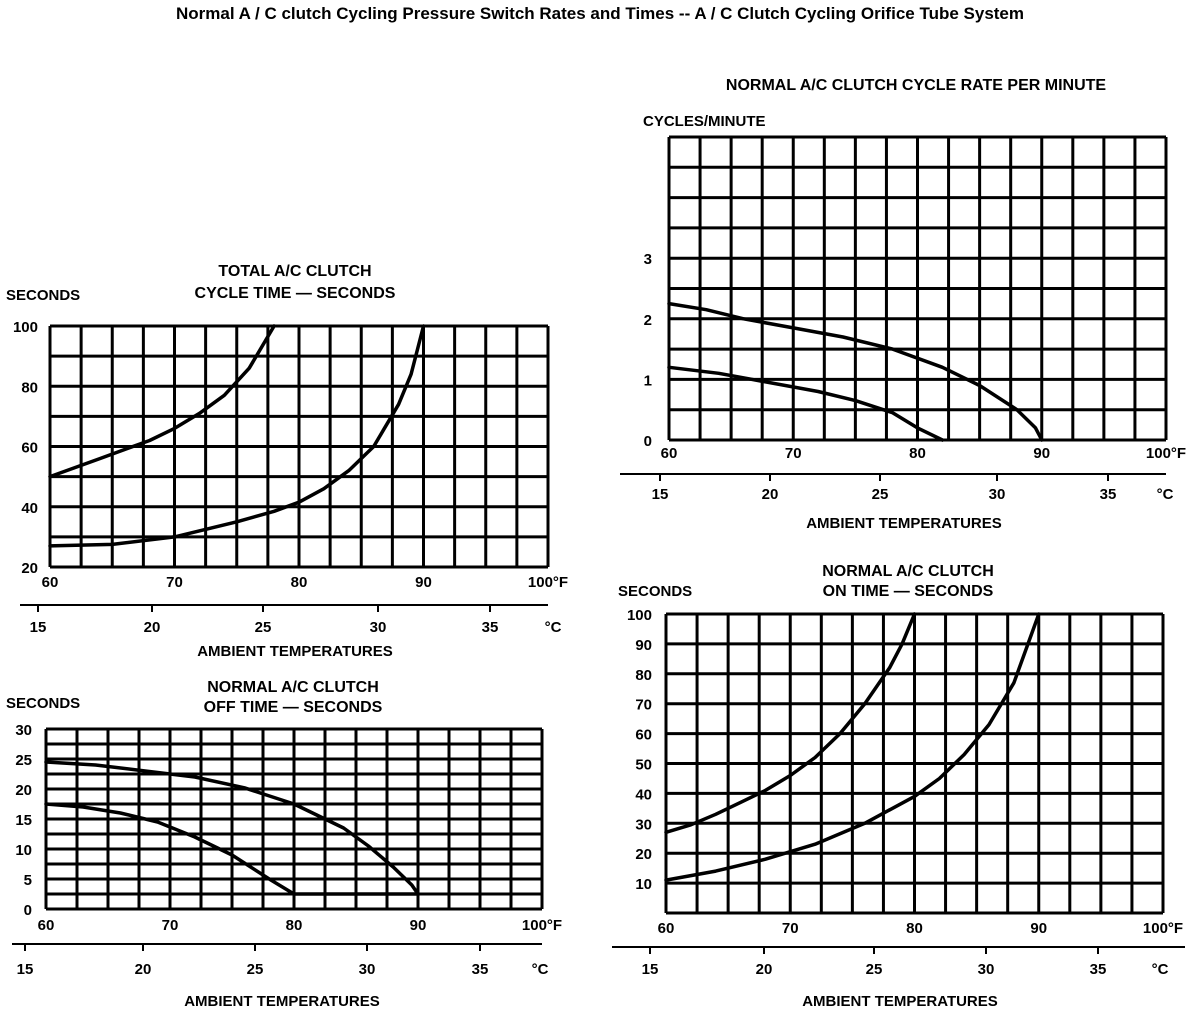  Describe the element at coordinates (916, 85) in the screenshot. I see `chart-title: NORMAL A/C CLUTCH CYCLE RATE PER MINUTE` at that location.